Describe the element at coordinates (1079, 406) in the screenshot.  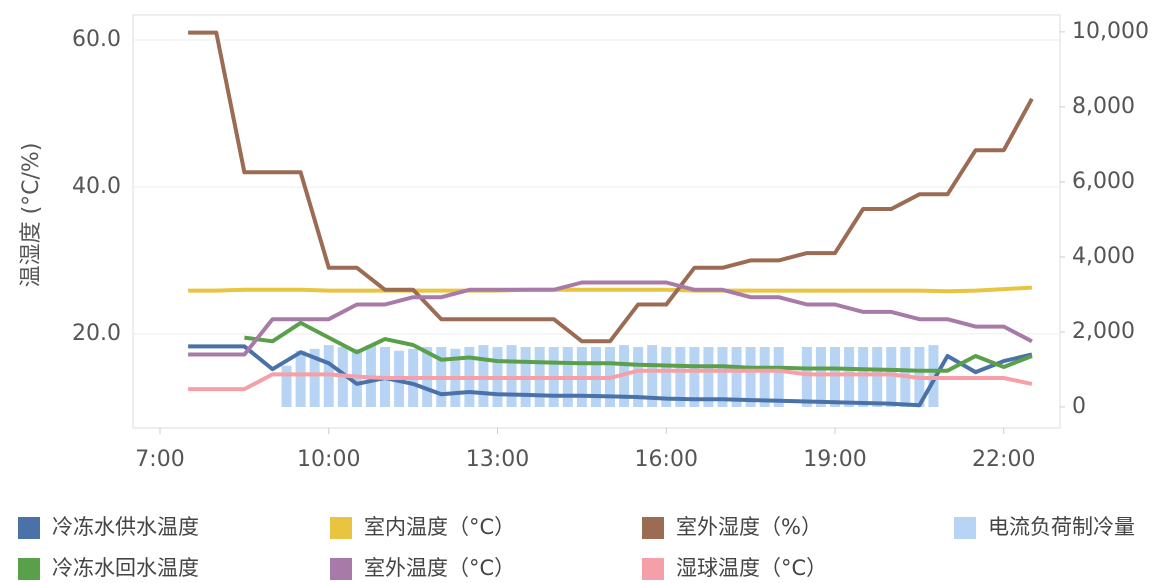
I see `y2-tick-label: 0` at that location.